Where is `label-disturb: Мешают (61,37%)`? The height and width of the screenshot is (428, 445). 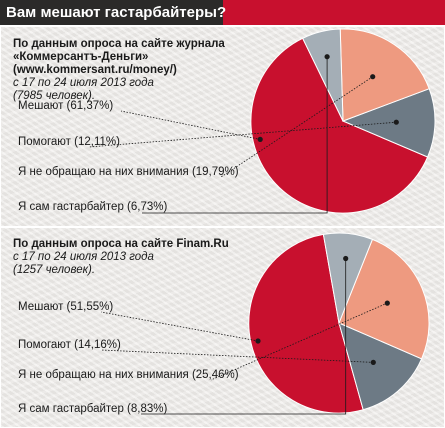 label-disturb: Мешают (61,37%) is located at coordinates (66, 106).